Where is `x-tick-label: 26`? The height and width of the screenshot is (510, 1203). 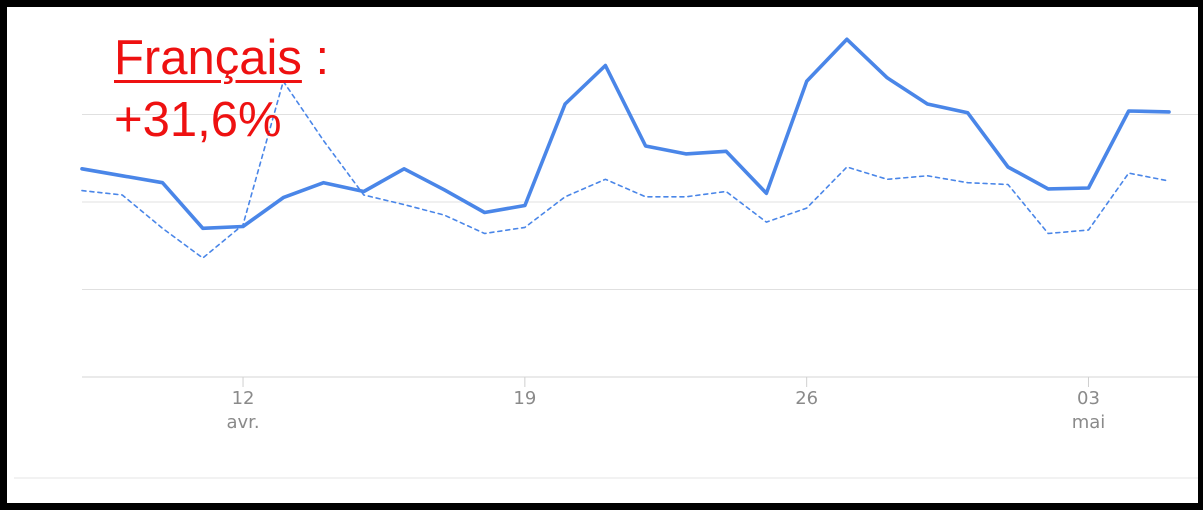
x-tick-label: 26 is located at coordinates (806, 398).